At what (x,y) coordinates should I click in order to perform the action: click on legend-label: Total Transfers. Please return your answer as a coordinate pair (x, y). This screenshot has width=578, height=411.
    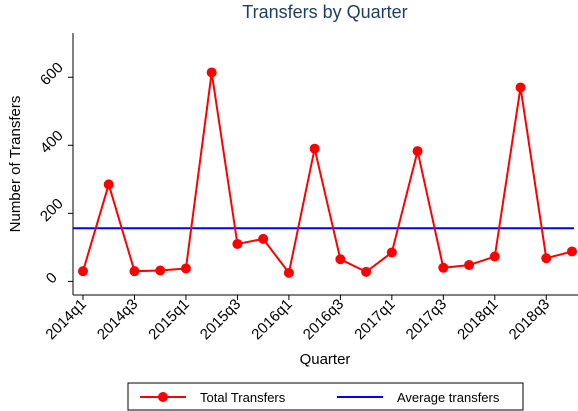
    Looking at the image, I should click on (243, 397).